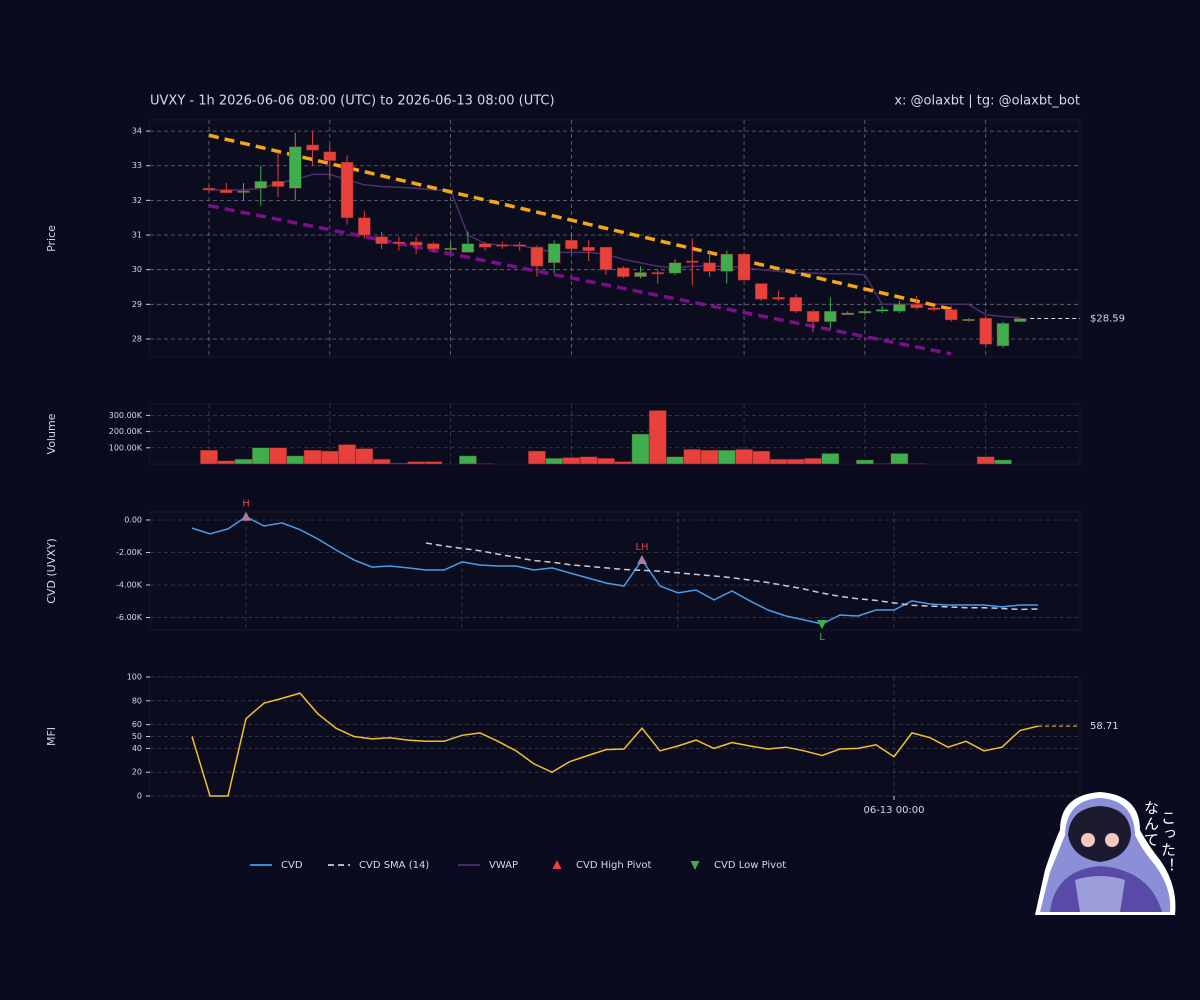 This screenshot has height=1000, width=1200. What do you see at coordinates (139, 796) in the screenshot?
I see `y-tick-label: 0` at bounding box center [139, 796].